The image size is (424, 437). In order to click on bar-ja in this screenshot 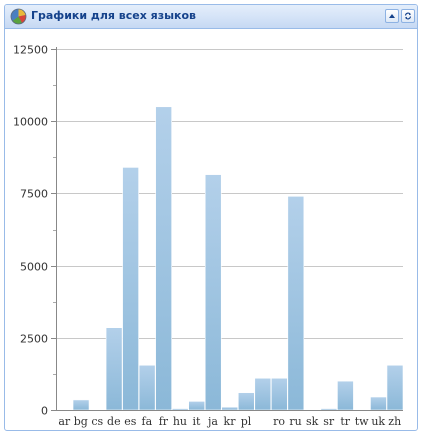, I will do `click(213, 292)`.